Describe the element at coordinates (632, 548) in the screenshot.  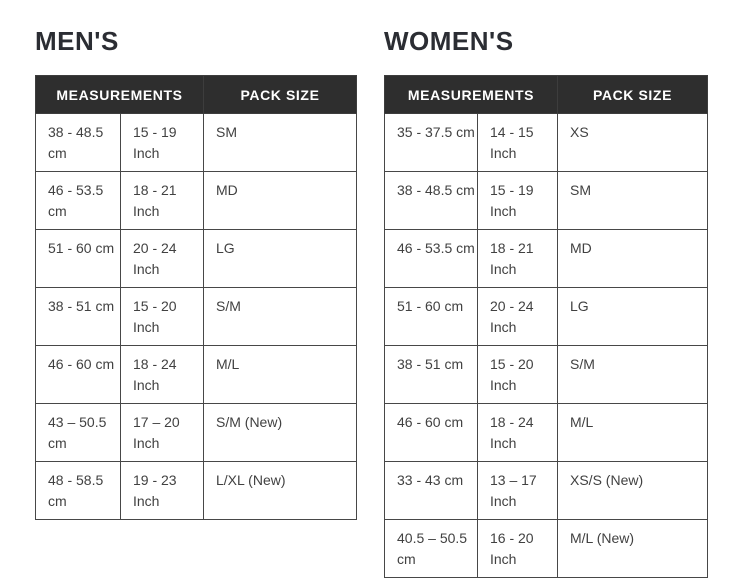
I see `cell-pack-size: M/L (New)` at that location.